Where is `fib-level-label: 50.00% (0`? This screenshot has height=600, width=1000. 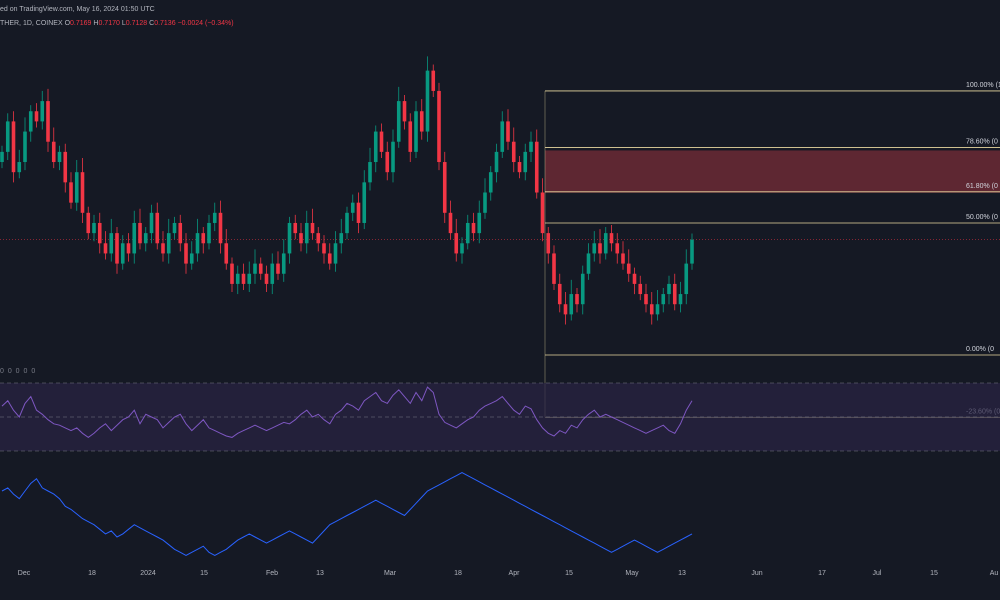 fib-level-label: 50.00% (0 is located at coordinates (982, 217).